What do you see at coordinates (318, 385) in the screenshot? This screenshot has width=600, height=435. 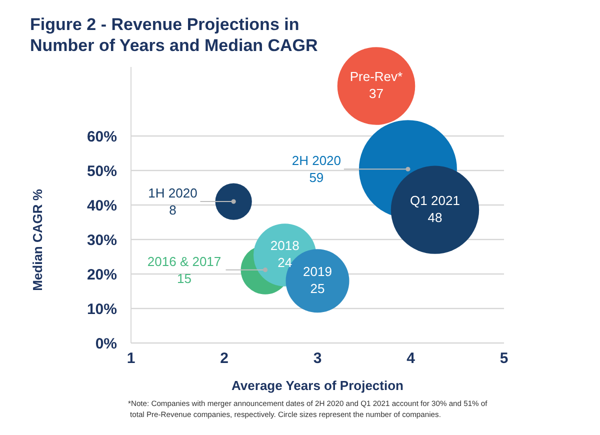 I see `x-axis-title: Average Years of Projection` at bounding box center [318, 385].